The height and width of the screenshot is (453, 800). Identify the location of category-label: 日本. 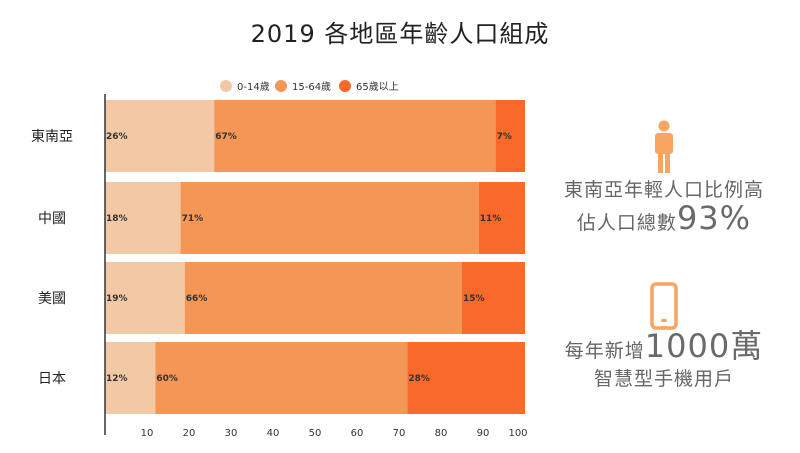
(52, 379).